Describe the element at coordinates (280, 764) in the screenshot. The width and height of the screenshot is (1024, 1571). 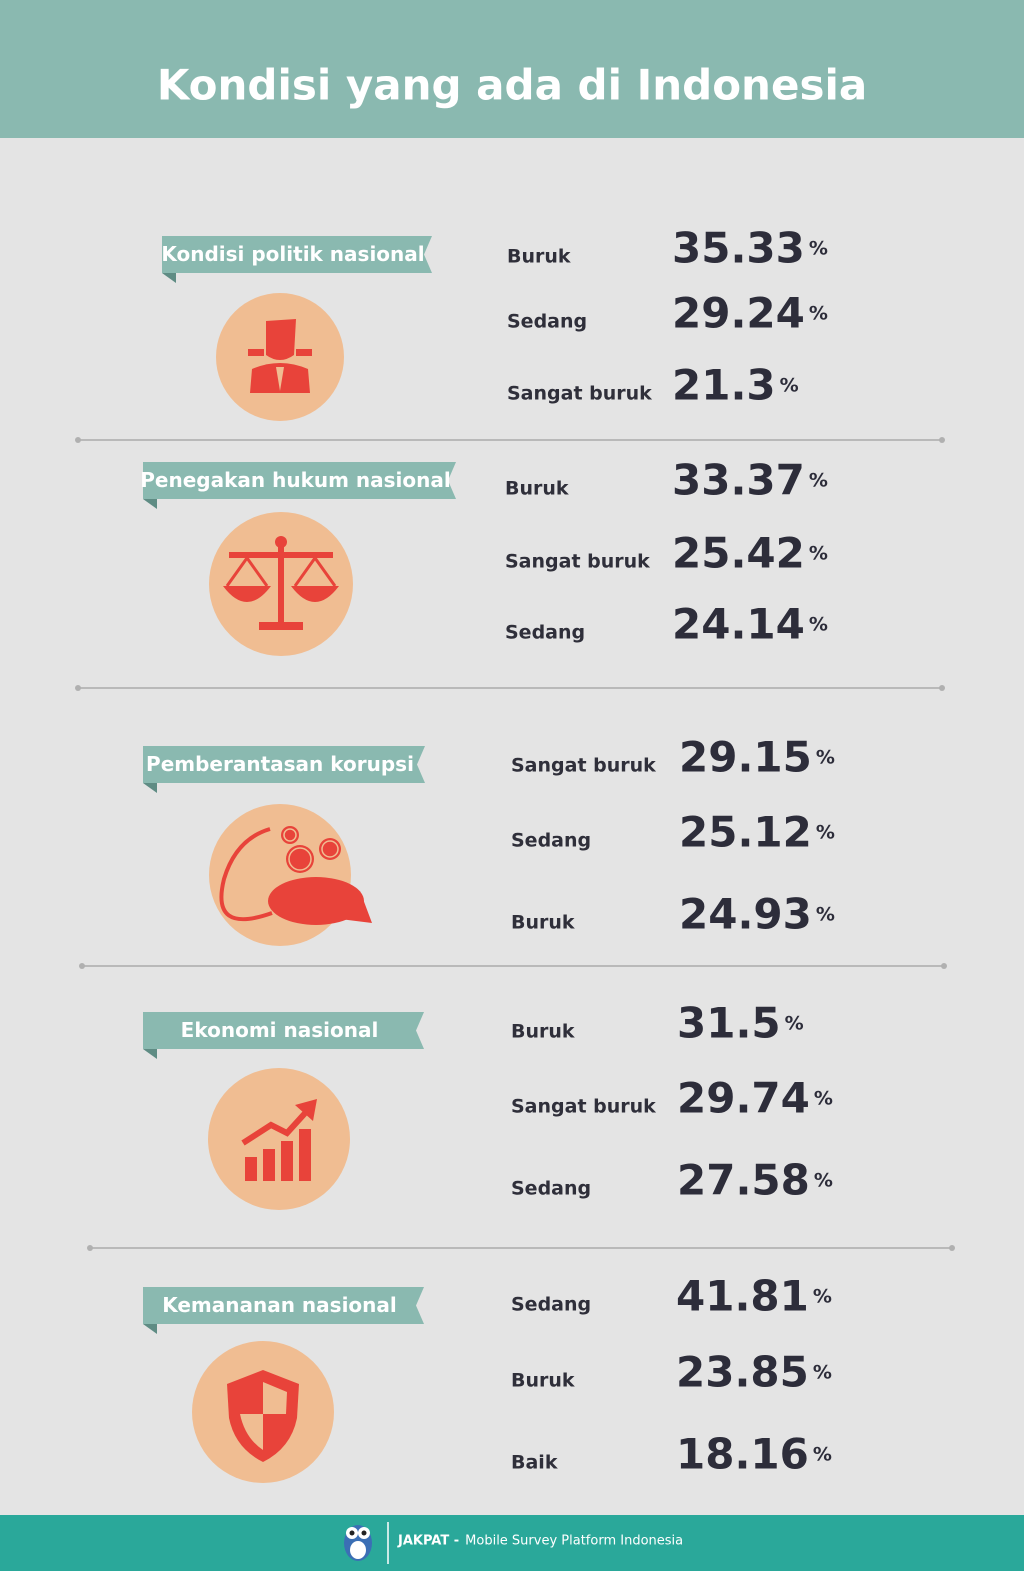
I see `section-title: Pemberantasan korupsi` at that location.